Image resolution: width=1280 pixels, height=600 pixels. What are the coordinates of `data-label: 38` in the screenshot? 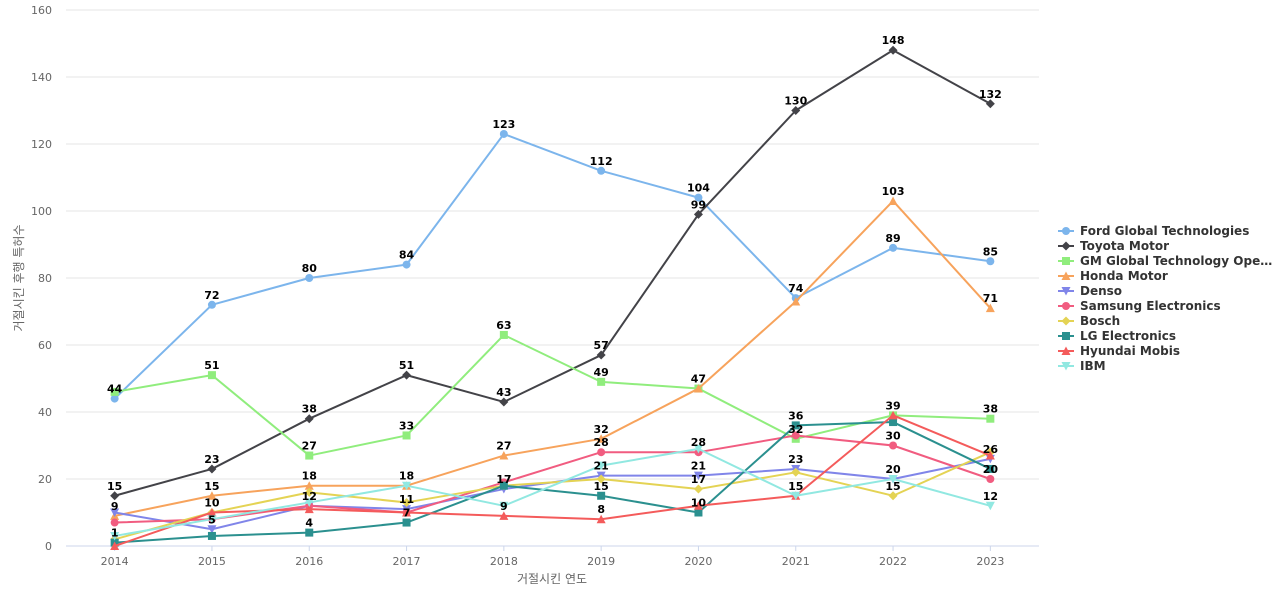 It's located at (990, 409).